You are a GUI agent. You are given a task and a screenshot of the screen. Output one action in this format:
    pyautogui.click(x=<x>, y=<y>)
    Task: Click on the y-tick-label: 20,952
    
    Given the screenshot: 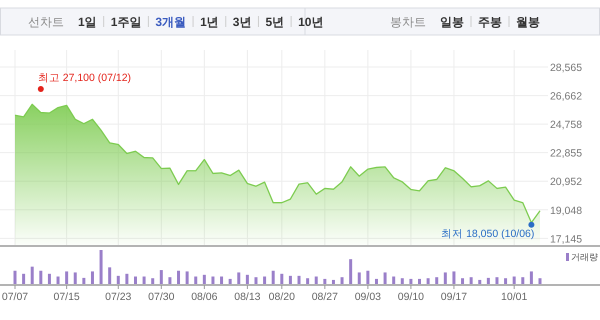 What is the action you would take?
    pyautogui.click(x=566, y=182)
    